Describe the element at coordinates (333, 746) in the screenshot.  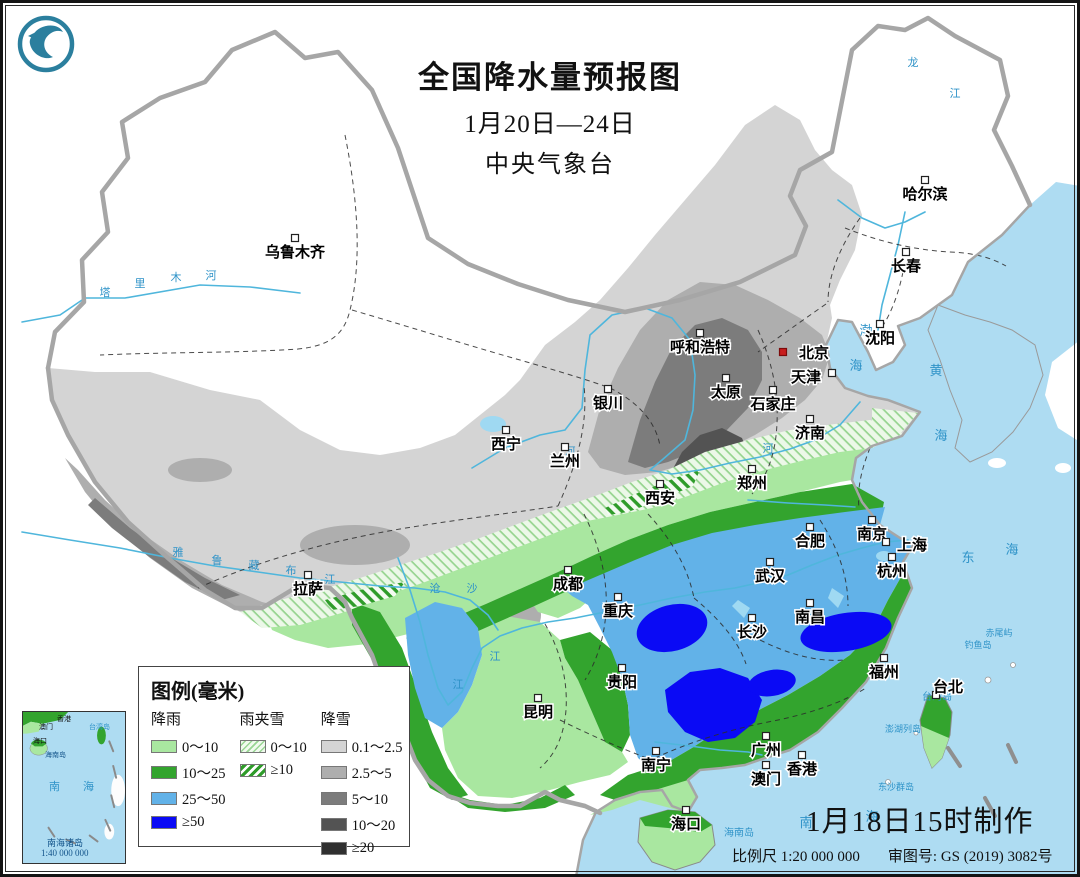
I see `legend-swatch-snow1` at that location.